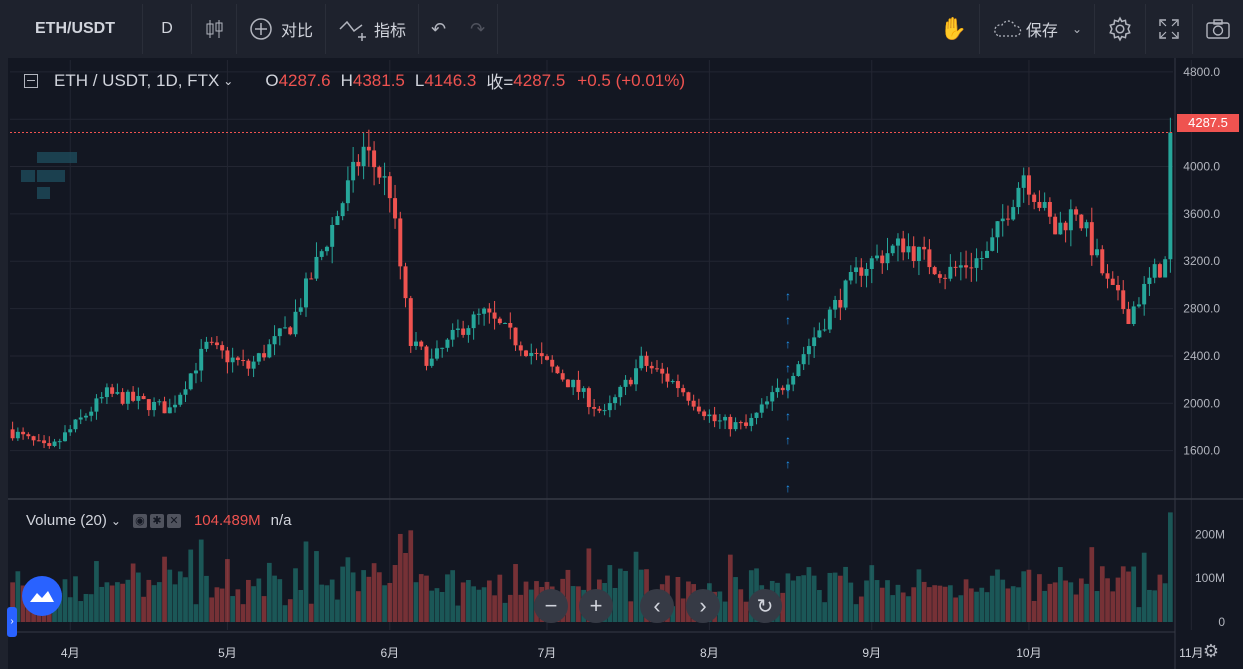 This screenshot has width=1243, height=669. I want to click on pan-button: ✋, so click(953, 29).